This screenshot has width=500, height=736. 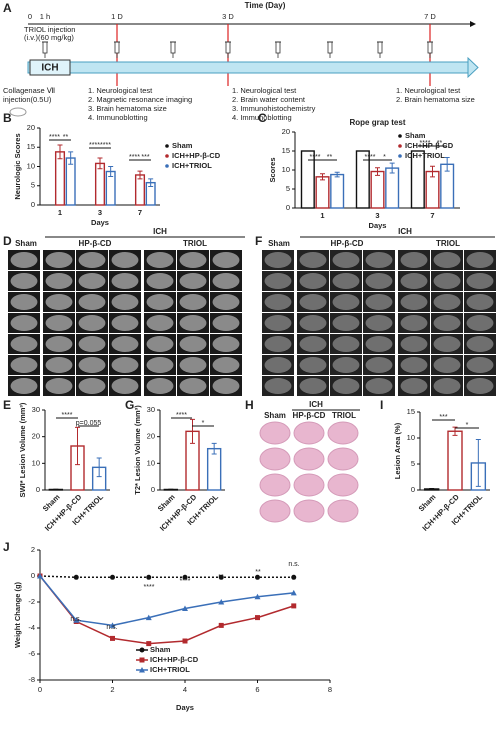 What do you see at coordinates (249, 405) in the screenshot?
I see `panel-label: H` at bounding box center [249, 405].